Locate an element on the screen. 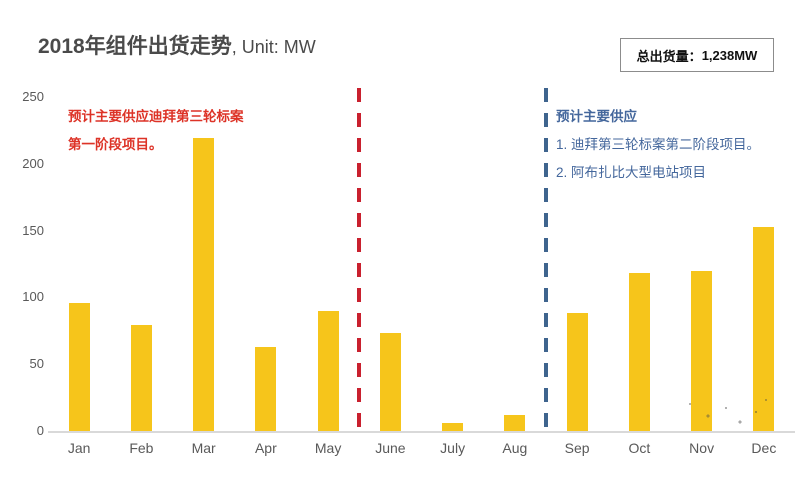  bar-sep is located at coordinates (577, 372).